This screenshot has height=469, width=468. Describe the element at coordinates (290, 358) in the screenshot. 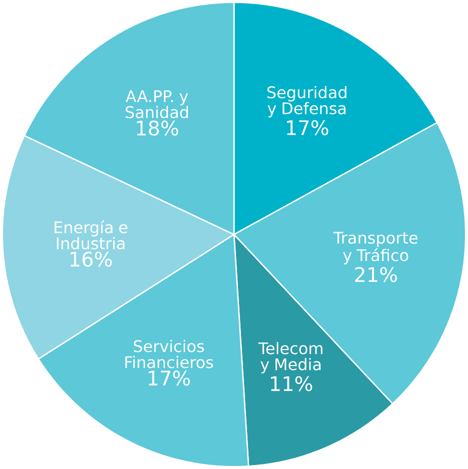

I see `slice-label: Telecom y Media` at that location.